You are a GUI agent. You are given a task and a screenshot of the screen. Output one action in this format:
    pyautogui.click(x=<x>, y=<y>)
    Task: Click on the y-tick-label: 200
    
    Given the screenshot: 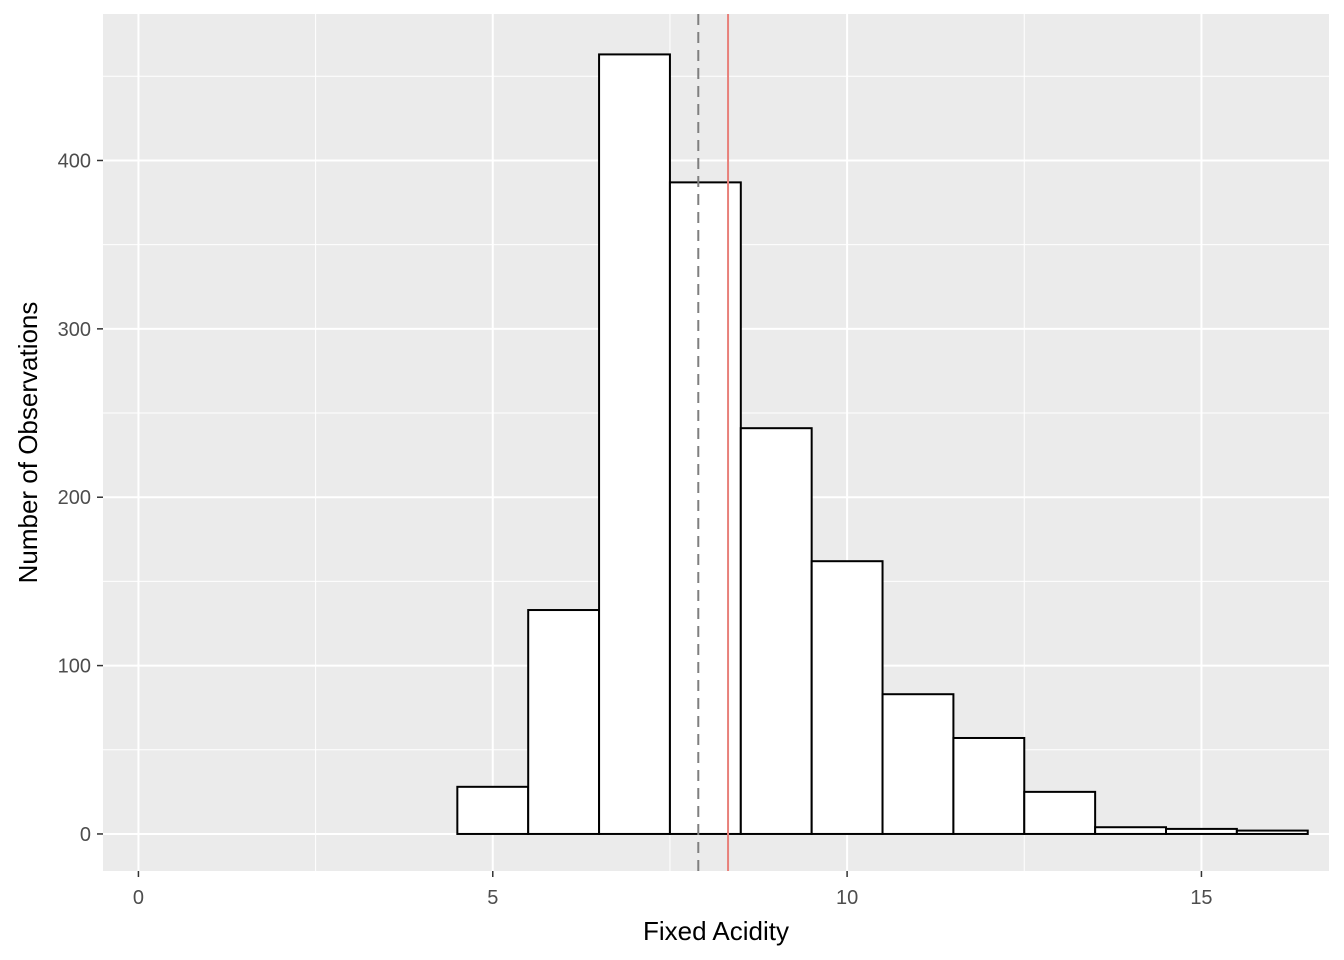 What is the action you would take?
    pyautogui.click(x=74, y=498)
    